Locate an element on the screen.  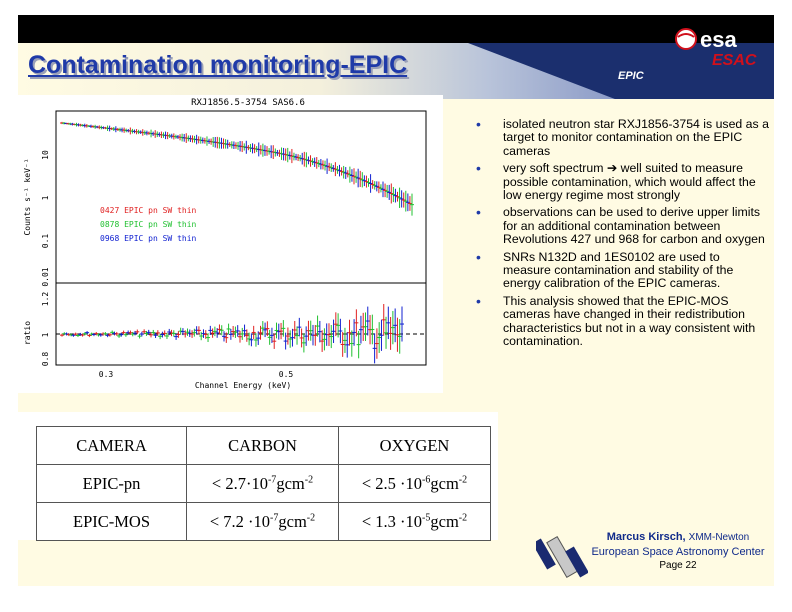
ratio-series is located at coordinates (232, 334).